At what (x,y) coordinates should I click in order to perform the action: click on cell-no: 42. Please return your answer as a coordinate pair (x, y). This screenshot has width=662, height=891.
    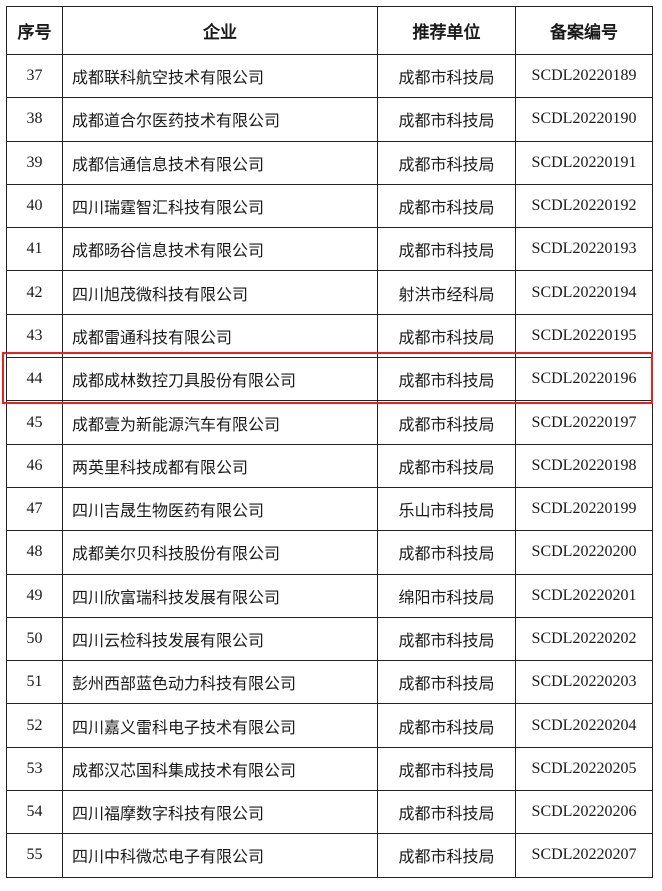
    Looking at the image, I should click on (34, 292).